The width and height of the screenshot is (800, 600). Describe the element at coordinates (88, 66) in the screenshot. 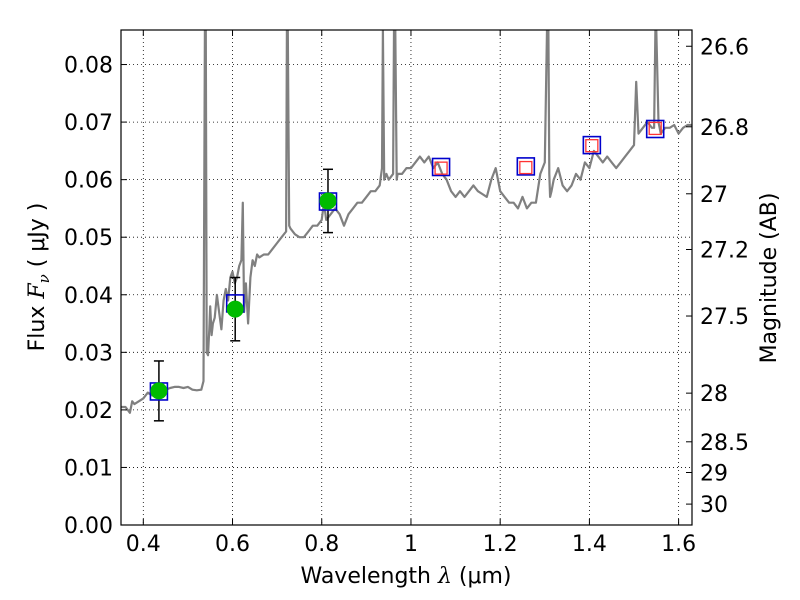

I see `y-tick-label: 0.08` at that location.